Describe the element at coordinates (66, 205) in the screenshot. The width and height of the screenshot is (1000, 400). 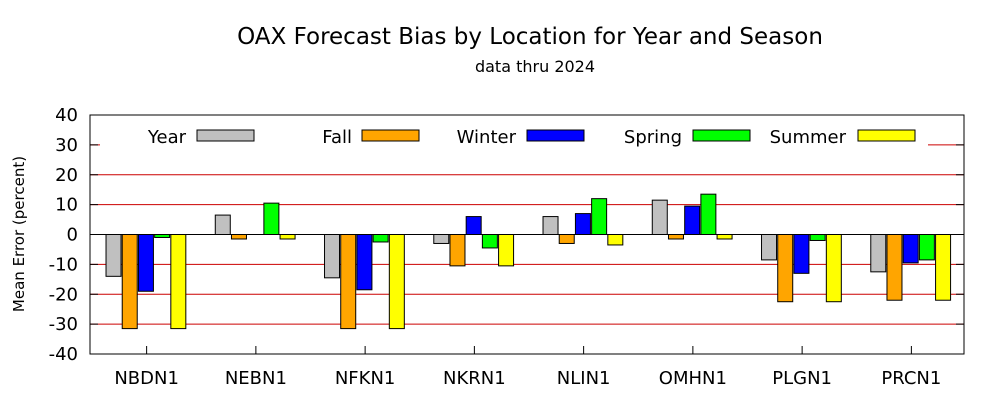
I see `y-tick-label: 10` at that location.